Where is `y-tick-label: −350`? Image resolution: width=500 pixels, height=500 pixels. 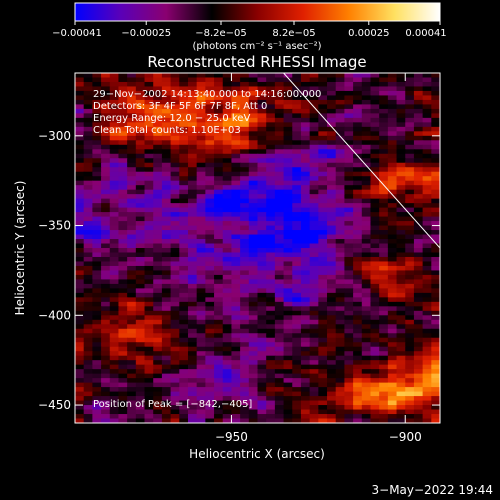 y-tick-label: −350 is located at coordinates (54, 226).